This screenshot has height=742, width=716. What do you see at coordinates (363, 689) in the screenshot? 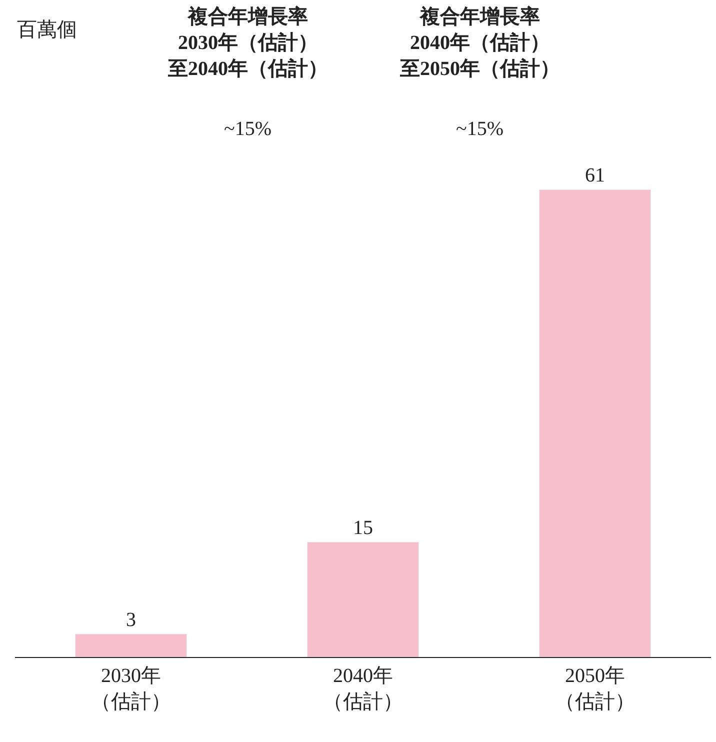
I see `x-tick-label: 2040年（估計）` at bounding box center [363, 689].